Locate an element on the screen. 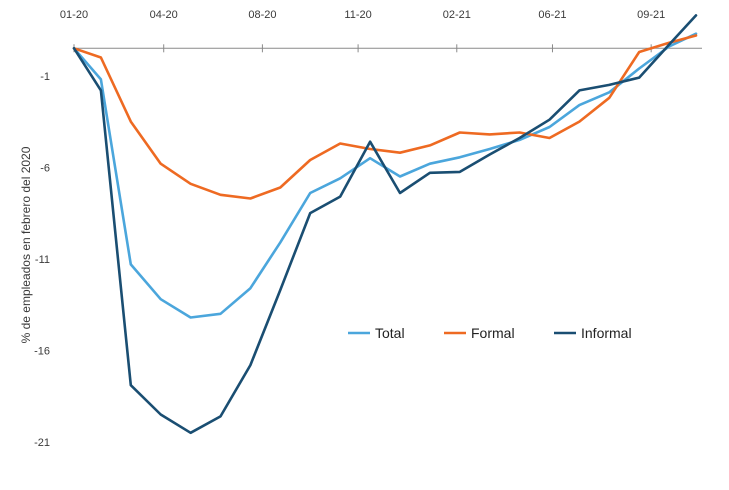 The image size is (729, 490). y-axis-ticks: -1 -6 -11 -16 -21 is located at coordinates (42, 260).